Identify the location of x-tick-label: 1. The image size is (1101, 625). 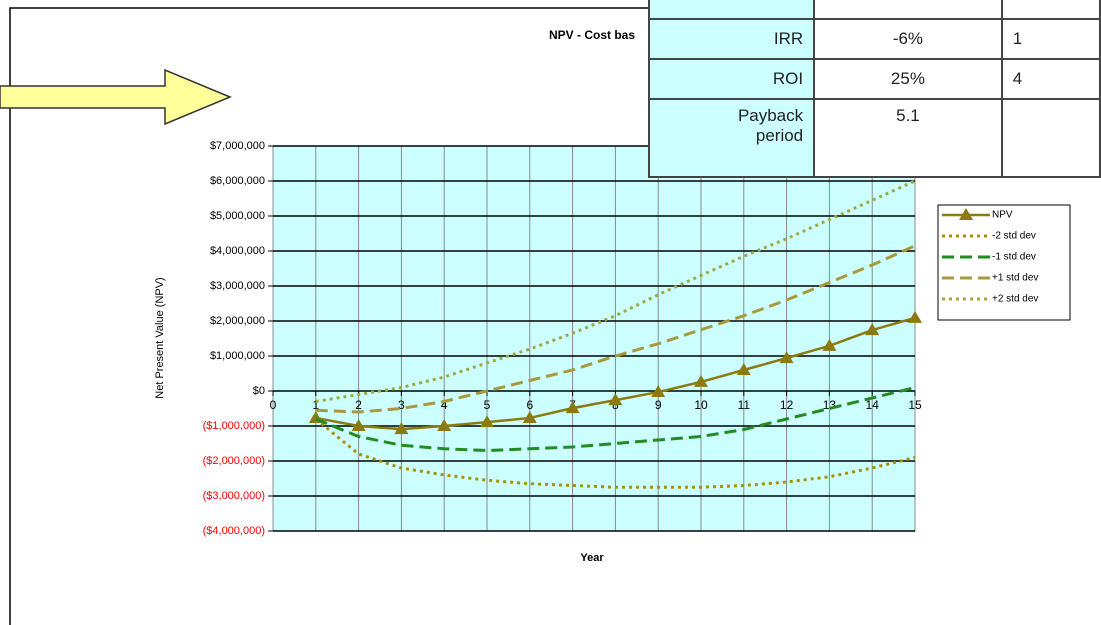
(315, 405).